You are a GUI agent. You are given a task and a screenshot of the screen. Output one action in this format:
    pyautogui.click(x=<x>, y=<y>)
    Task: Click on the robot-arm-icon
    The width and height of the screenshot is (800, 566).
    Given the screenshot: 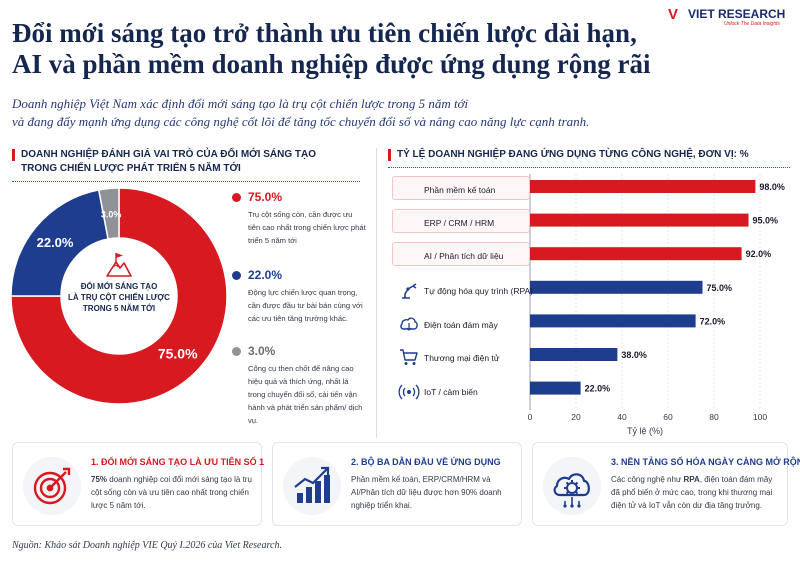 What is the action you would take?
    pyautogui.click(x=409, y=291)
    